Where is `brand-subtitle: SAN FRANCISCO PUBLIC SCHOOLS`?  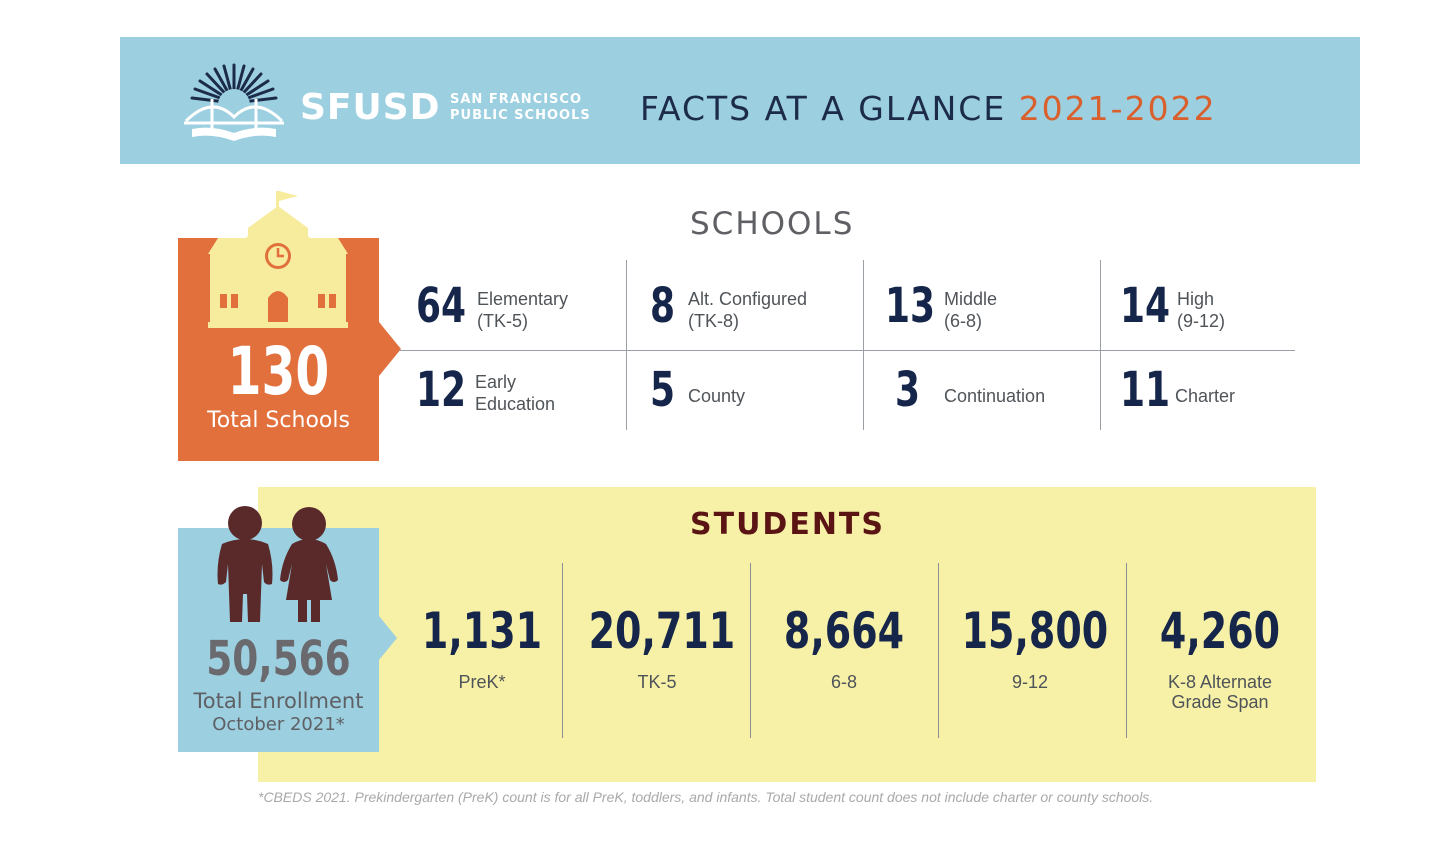 brand-subtitle: SAN FRANCISCO PUBLIC SCHOOLS is located at coordinates (520, 108).